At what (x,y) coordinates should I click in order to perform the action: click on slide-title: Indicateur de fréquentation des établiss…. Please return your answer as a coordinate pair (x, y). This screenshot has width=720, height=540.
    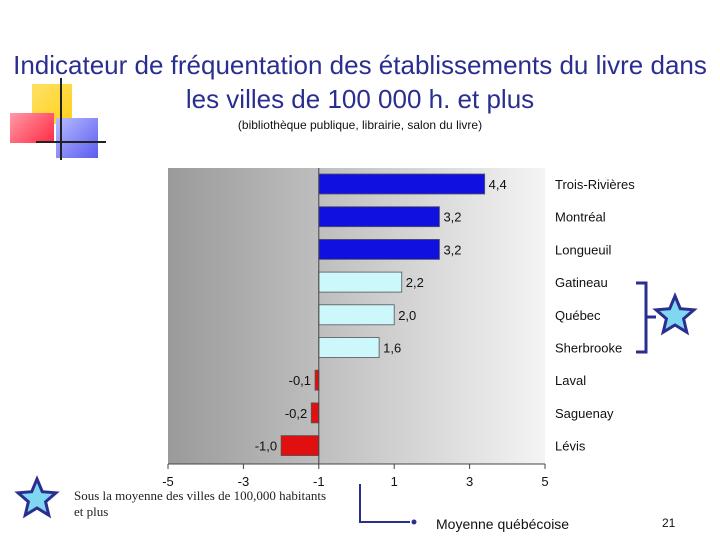
    Looking at the image, I should click on (360, 82).